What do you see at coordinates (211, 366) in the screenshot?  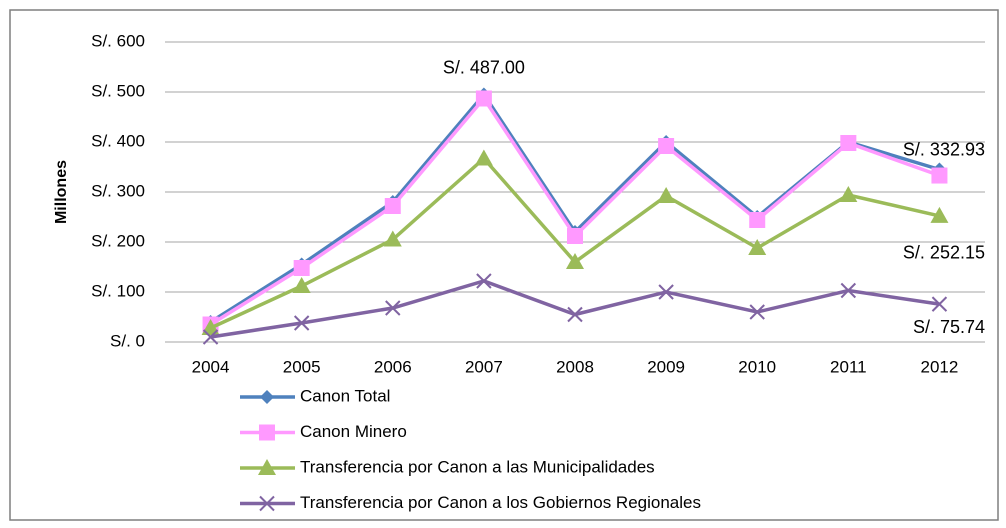 I see `x-tick-label: 2004` at bounding box center [211, 366].